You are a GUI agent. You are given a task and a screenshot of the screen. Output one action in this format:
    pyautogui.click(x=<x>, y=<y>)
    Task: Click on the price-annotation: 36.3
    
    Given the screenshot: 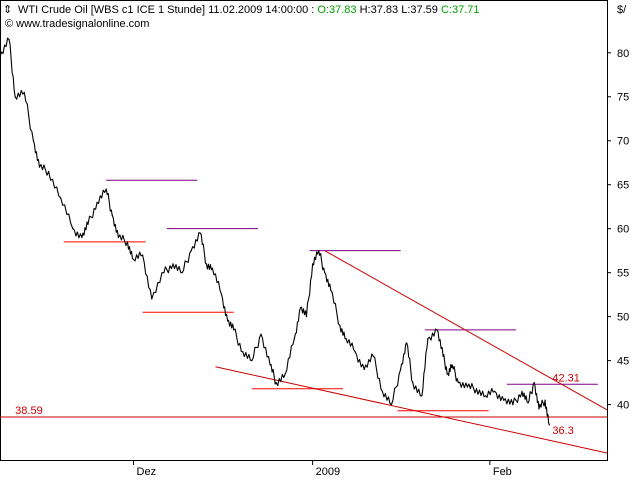 What is the action you would take?
    pyautogui.click(x=562, y=431)
    